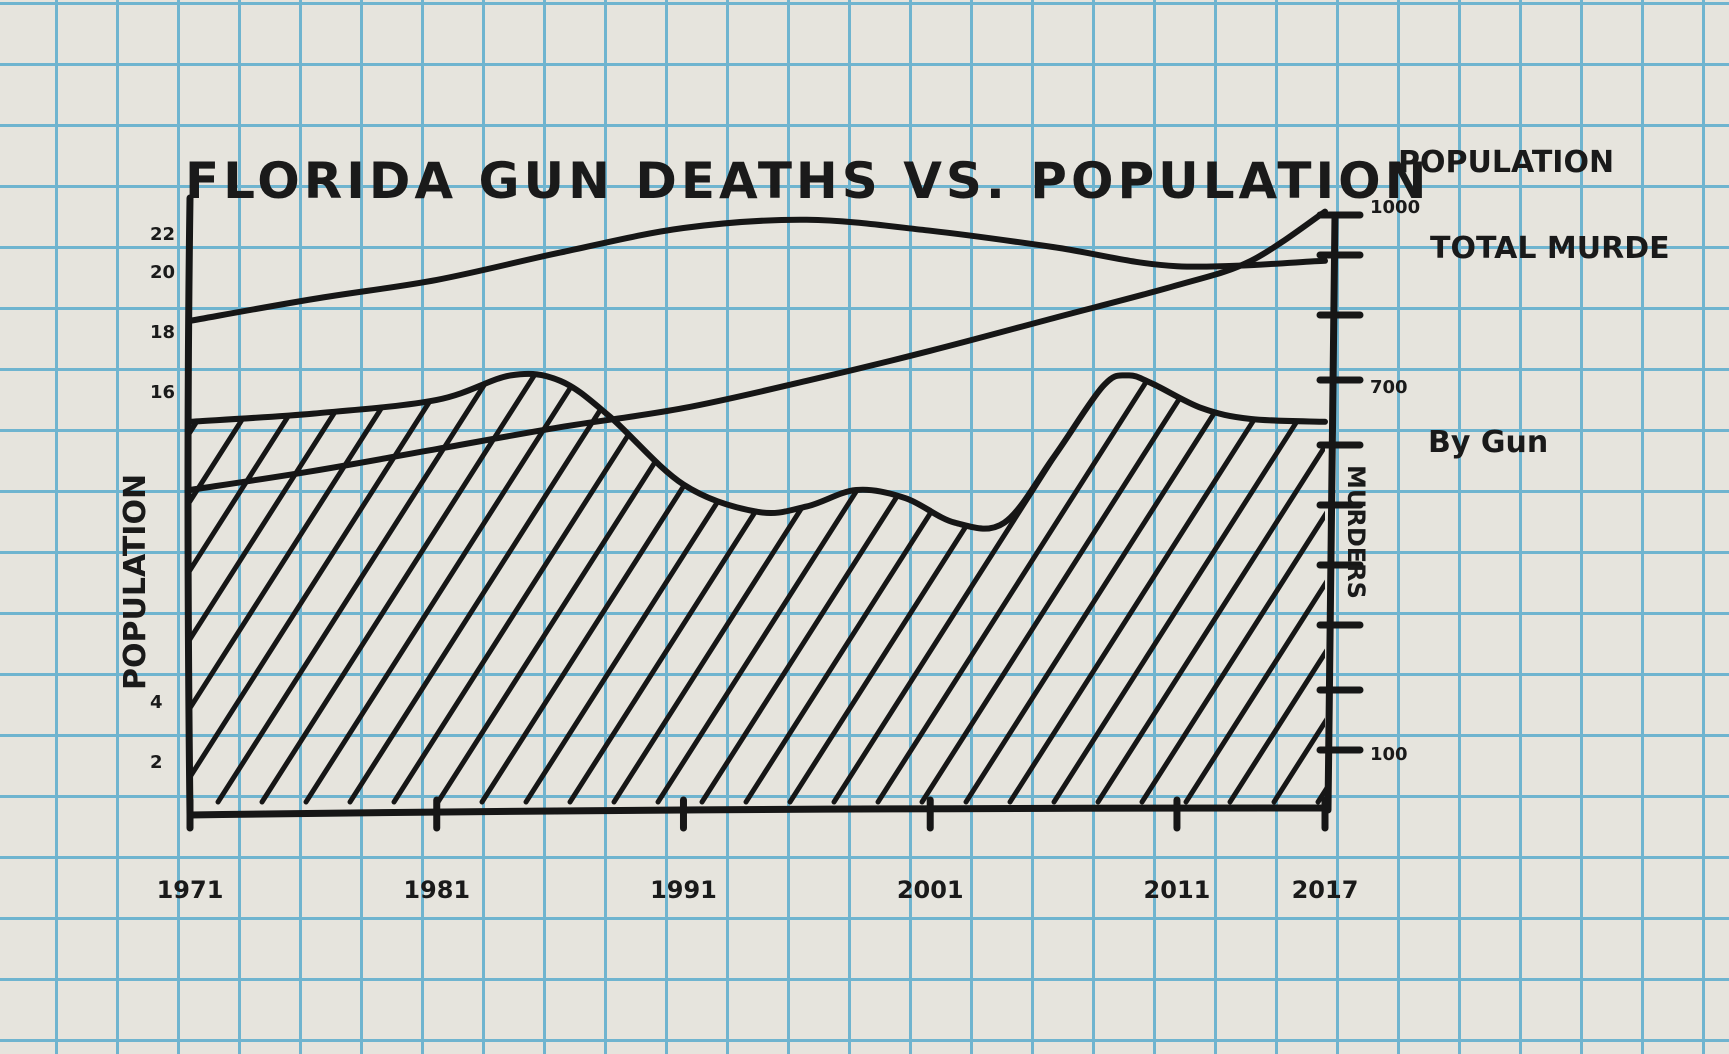 This screenshot has width=1729, height=1054. I want to click on x-tick-marks, so click(757, 814).